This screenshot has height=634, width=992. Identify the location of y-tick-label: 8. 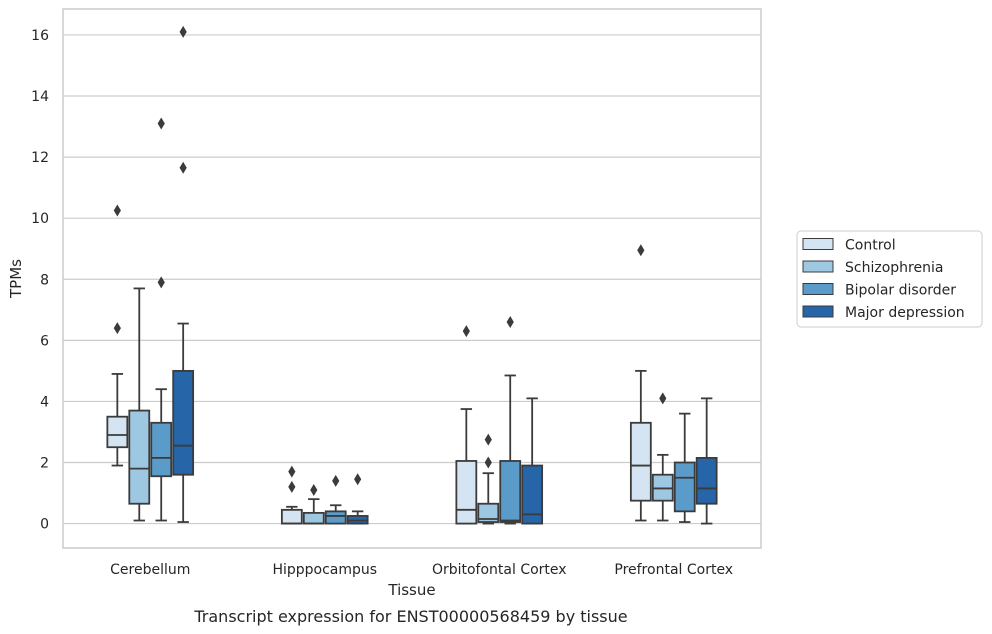
(44, 280).